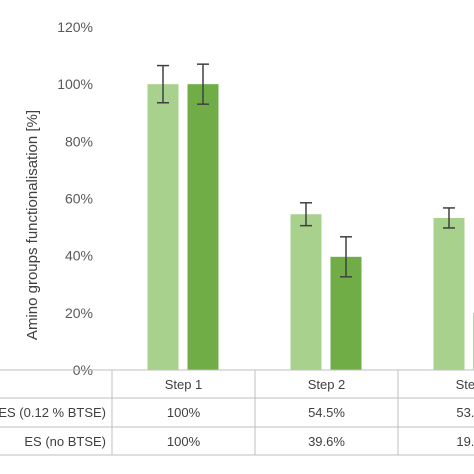 Image resolution: width=474 pixels, height=474 pixels. Describe the element at coordinates (75, 27) in the screenshot. I see `y-tick-label: 120%` at that location.